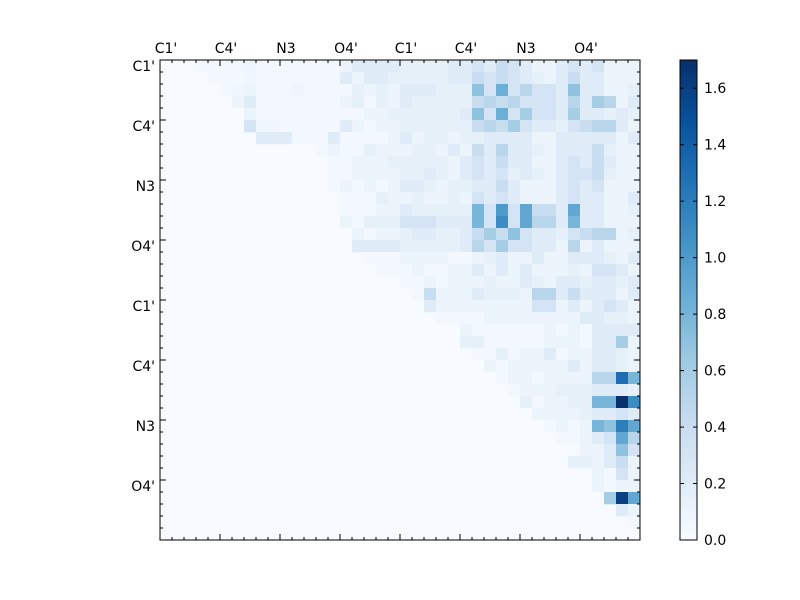 This screenshot has width=800, height=600. I want to click on colorbar-label: 1.0, so click(715, 259).